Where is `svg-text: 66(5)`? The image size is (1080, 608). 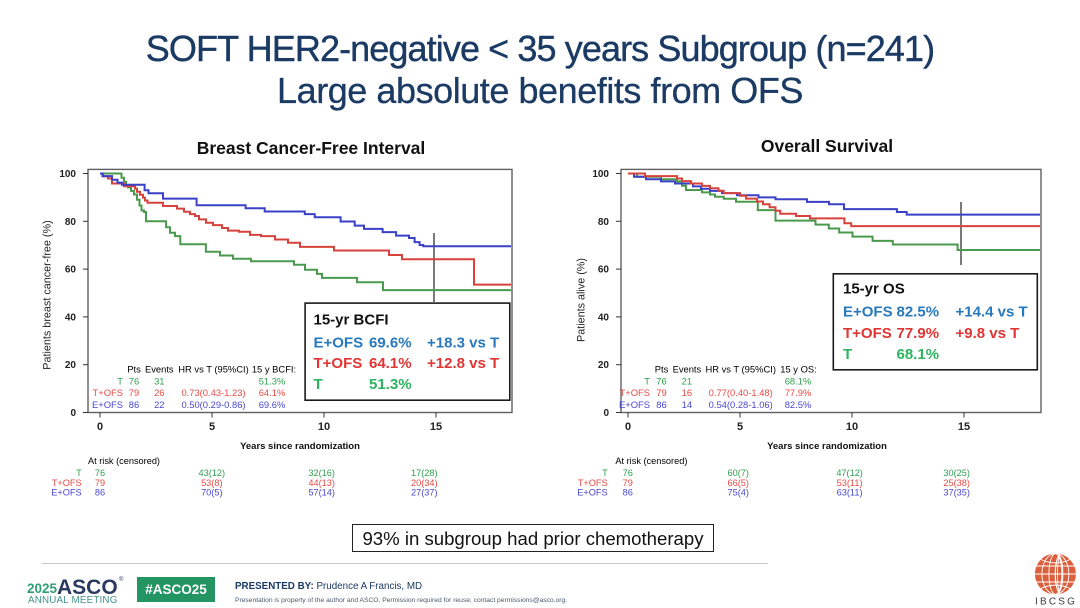
svg-text: 66(5) is located at coordinates (737, 483).